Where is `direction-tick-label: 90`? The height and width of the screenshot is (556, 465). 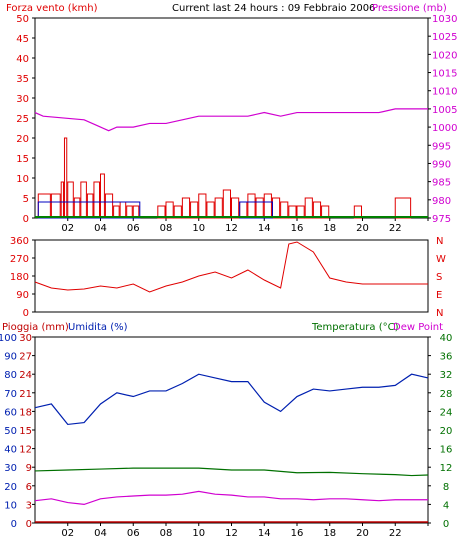 direction-tick-label: 90 is located at coordinates (22, 295).